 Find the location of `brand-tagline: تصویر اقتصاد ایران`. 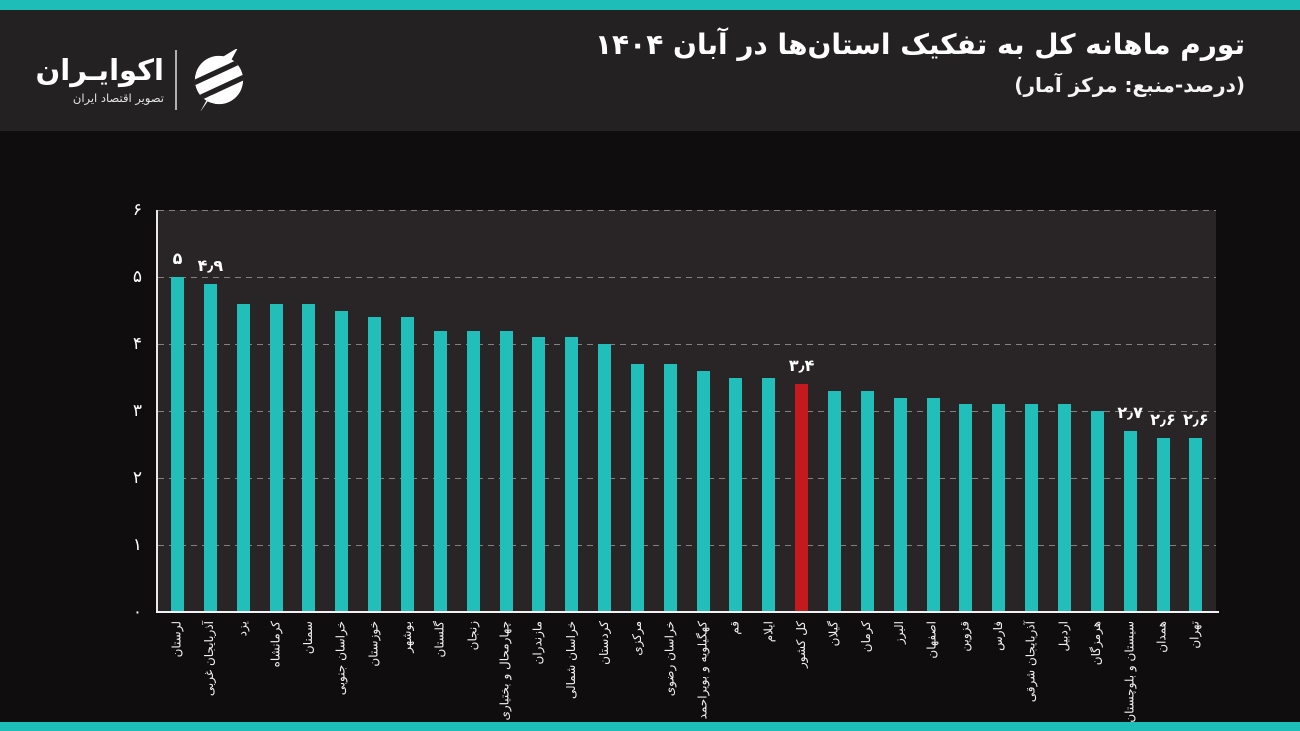

brand-tagline: تصویر اقتصاد ایران is located at coordinates (118, 97).